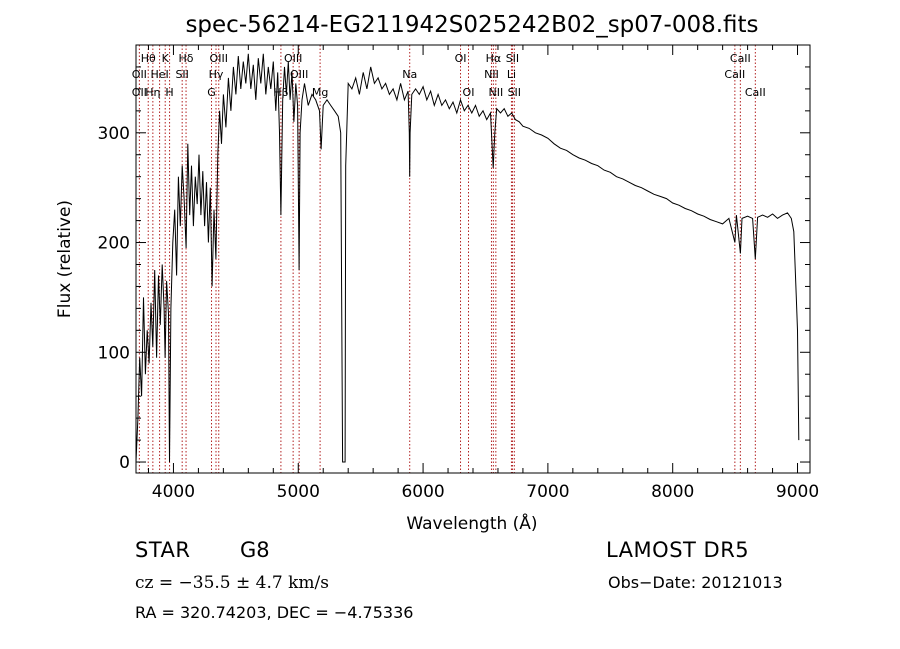  What do you see at coordinates (186, 58) in the screenshot?
I see `marker-label: Hδ` at bounding box center [186, 58].